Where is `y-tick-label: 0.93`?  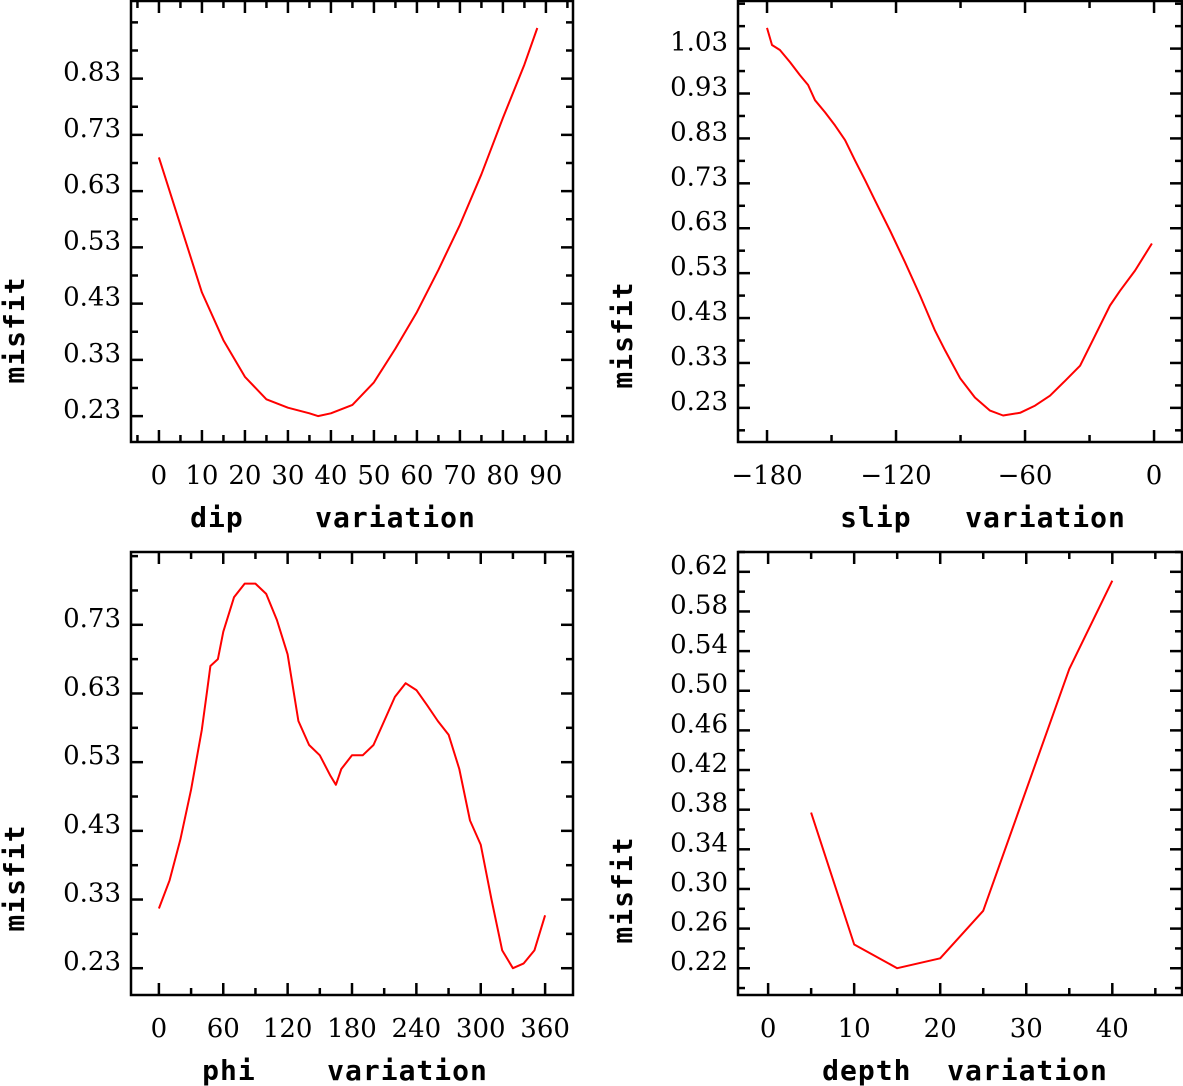
y-tick-label: 0.93 is located at coordinates (699, 88).